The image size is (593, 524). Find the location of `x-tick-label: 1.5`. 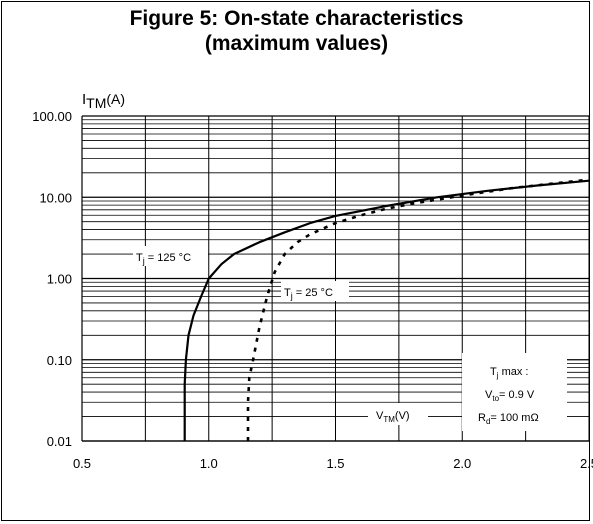

x-tick-label: 1.5 is located at coordinates (335, 463).